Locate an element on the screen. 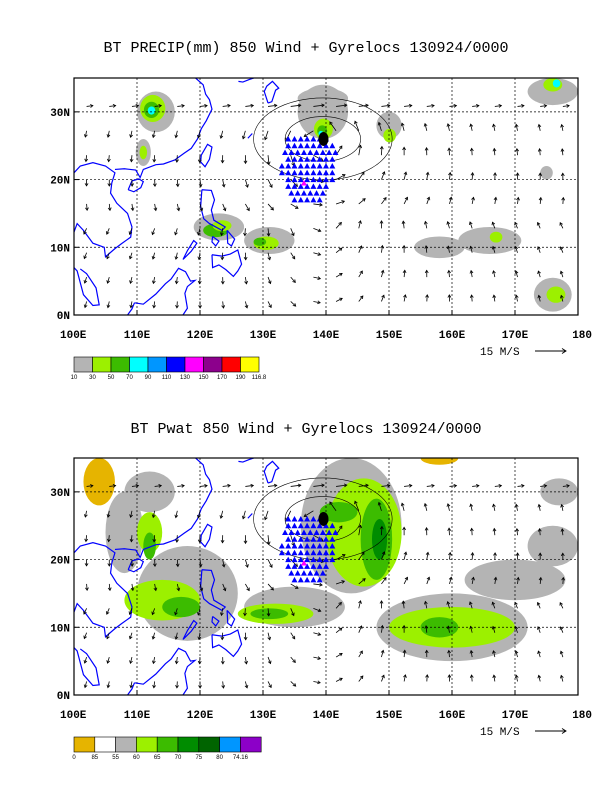 The height and width of the screenshot is (792, 612). colorbar-label: 116.8 is located at coordinates (259, 378).